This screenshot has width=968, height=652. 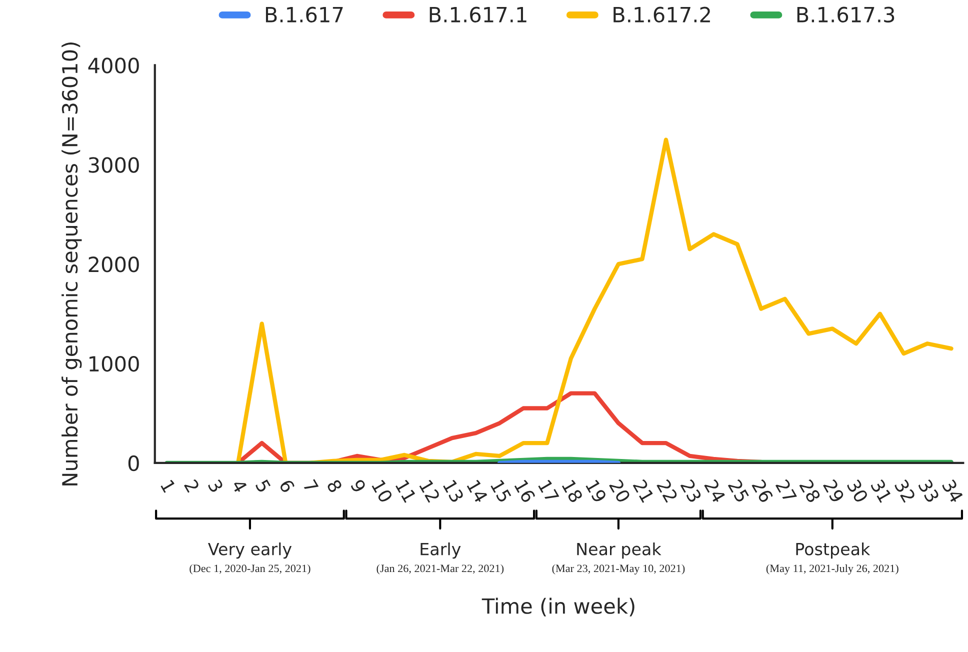 I want to click on legend-label: B.1.617.2, so click(x=662, y=14).